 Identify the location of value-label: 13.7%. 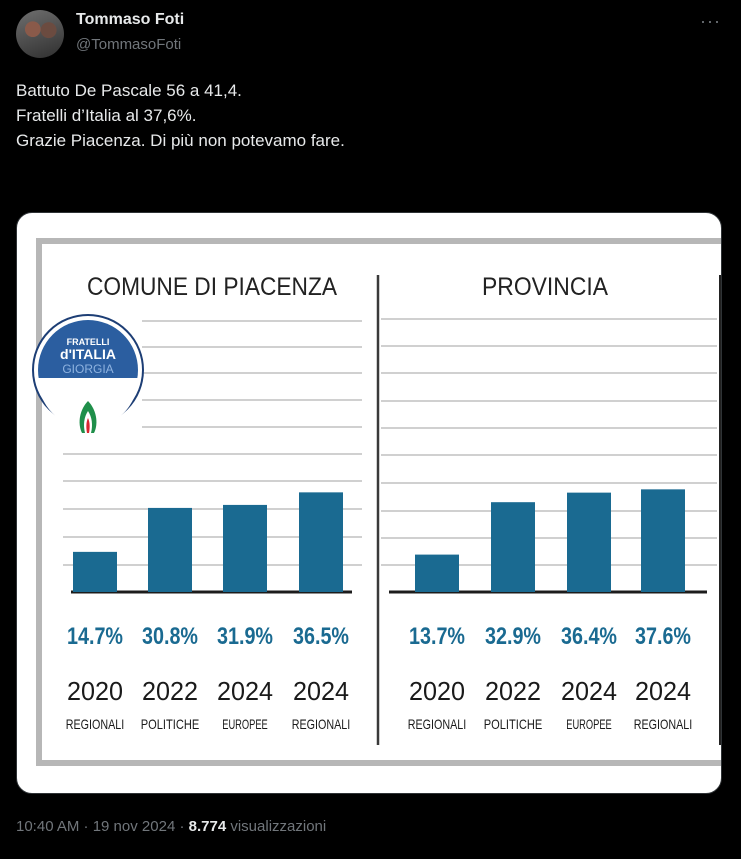
(437, 636).